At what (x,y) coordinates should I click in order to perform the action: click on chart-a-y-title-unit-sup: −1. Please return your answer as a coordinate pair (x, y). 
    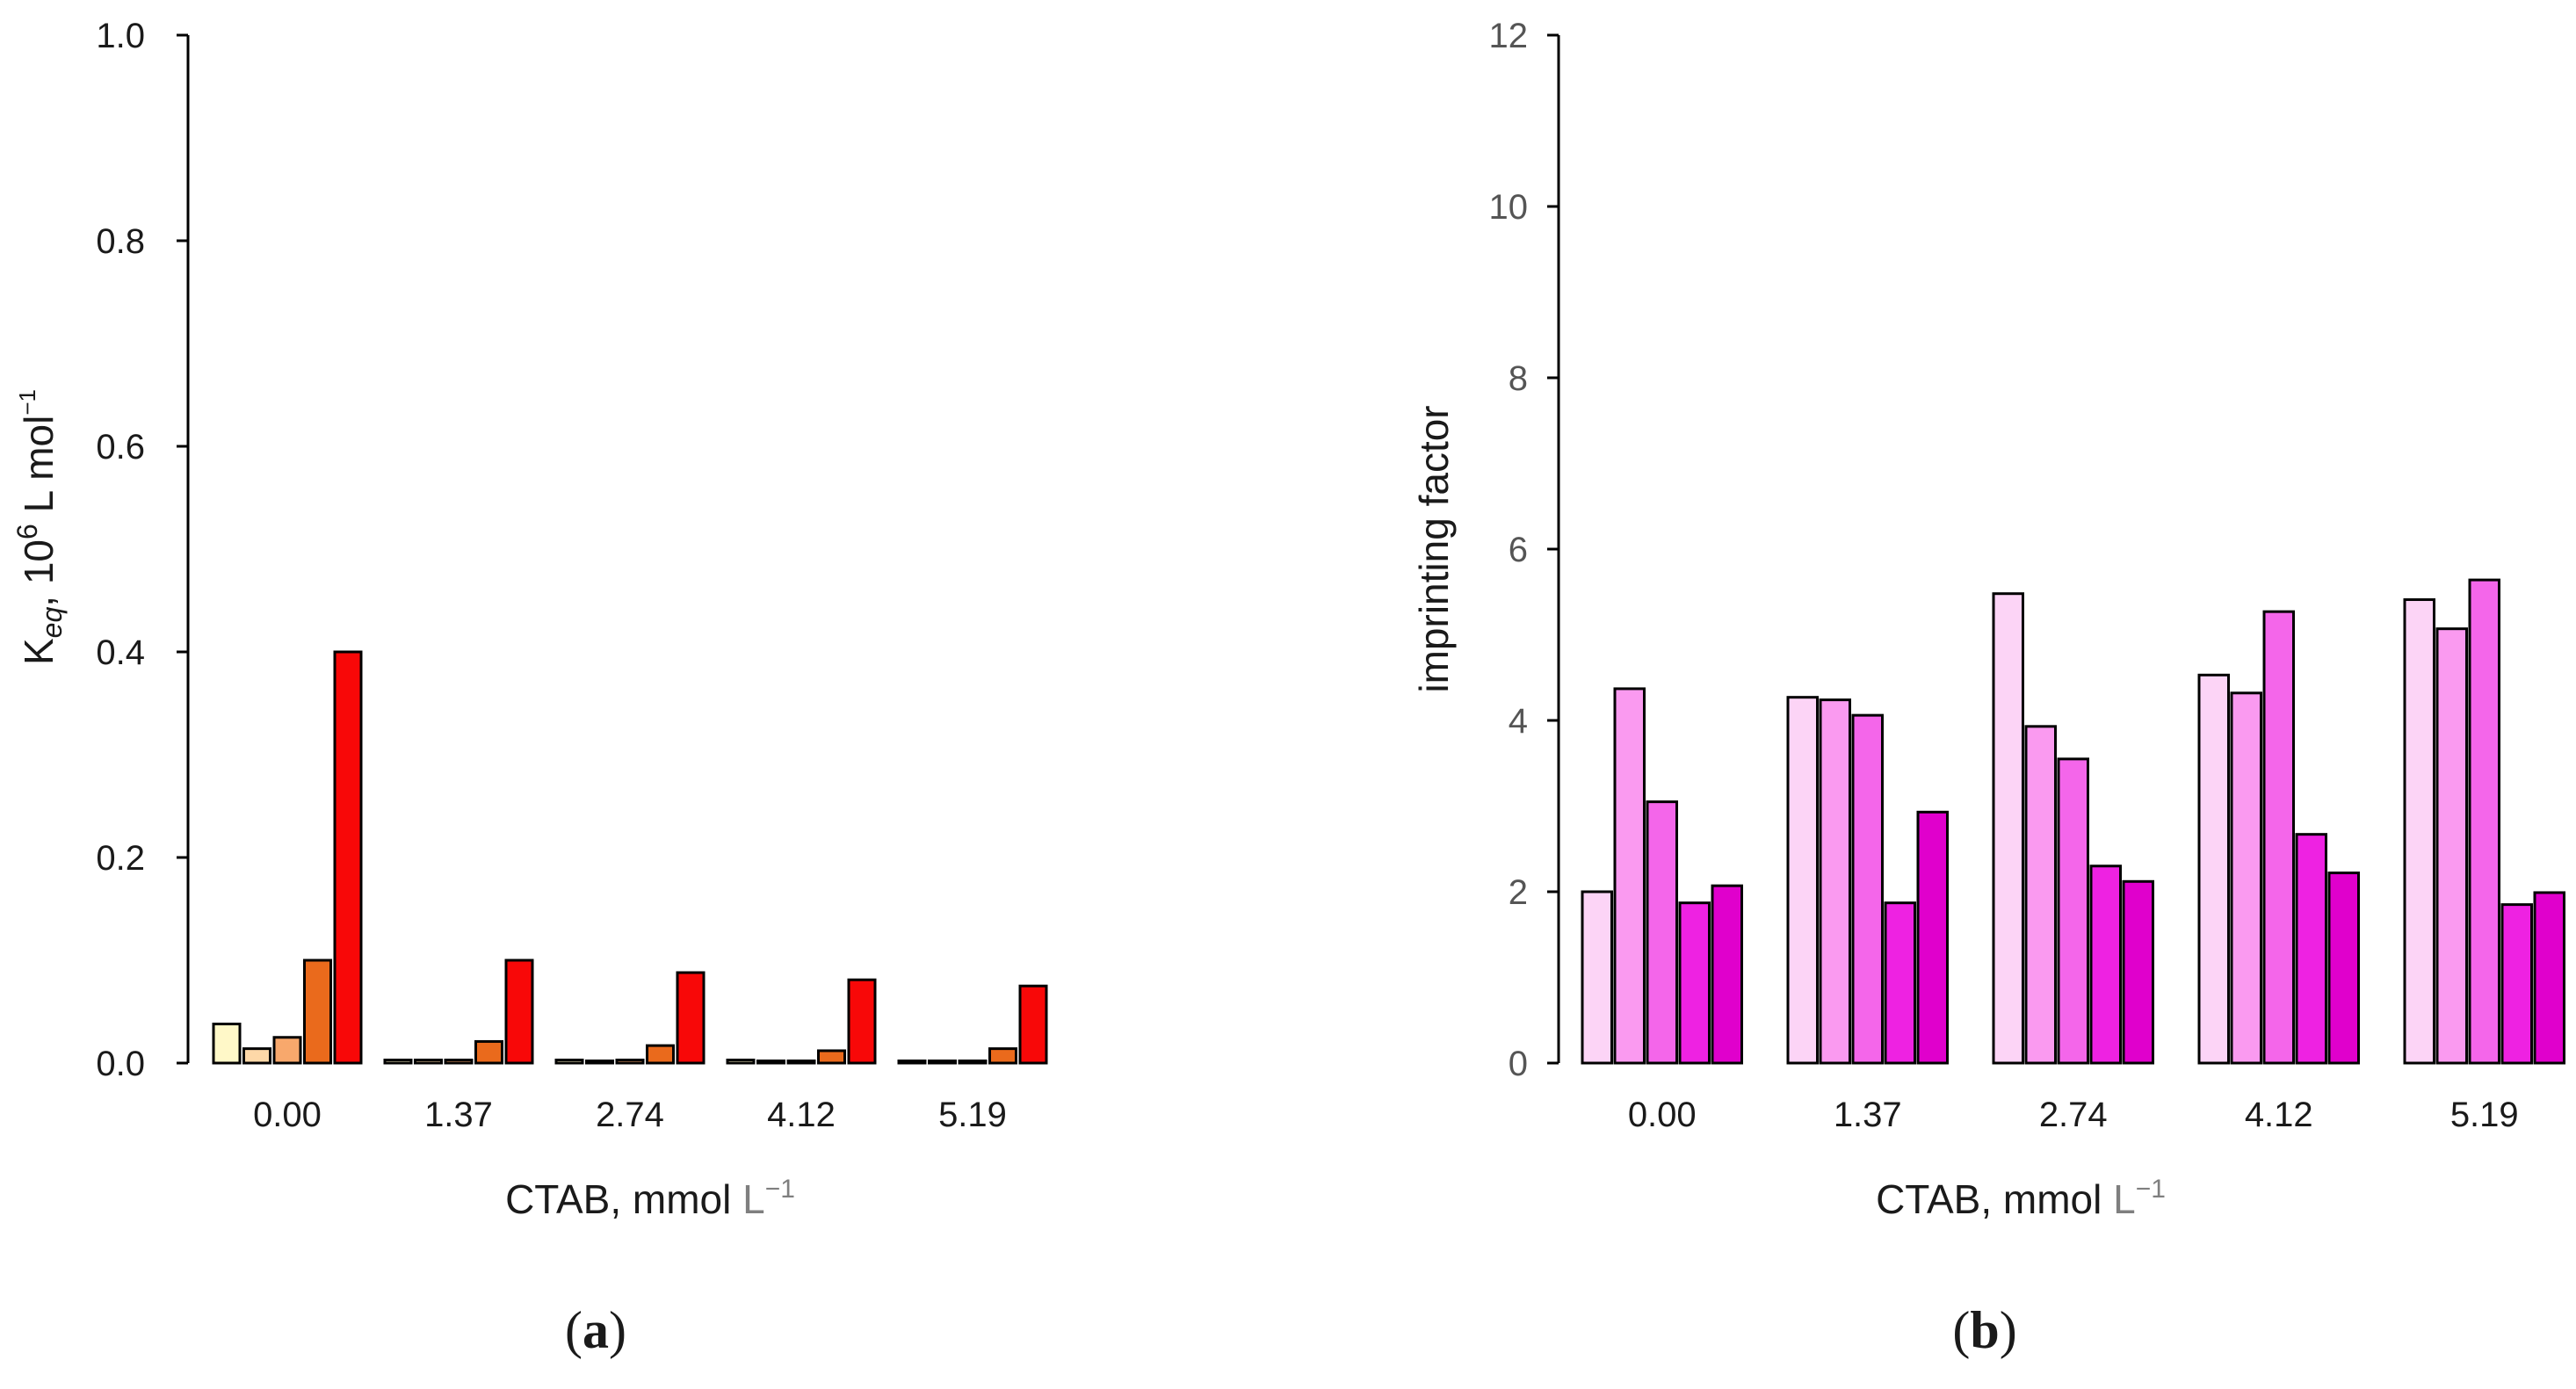
    Looking at the image, I should click on (27, 402).